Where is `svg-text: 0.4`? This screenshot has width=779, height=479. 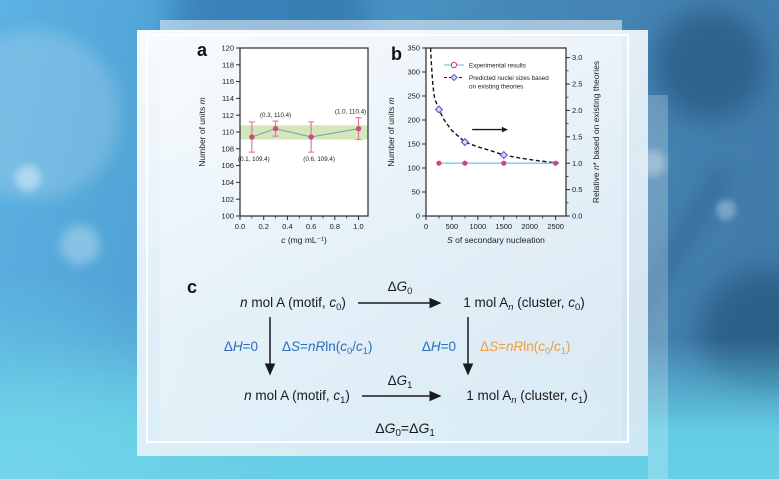
svg-text: 0.4 is located at coordinates (287, 226).